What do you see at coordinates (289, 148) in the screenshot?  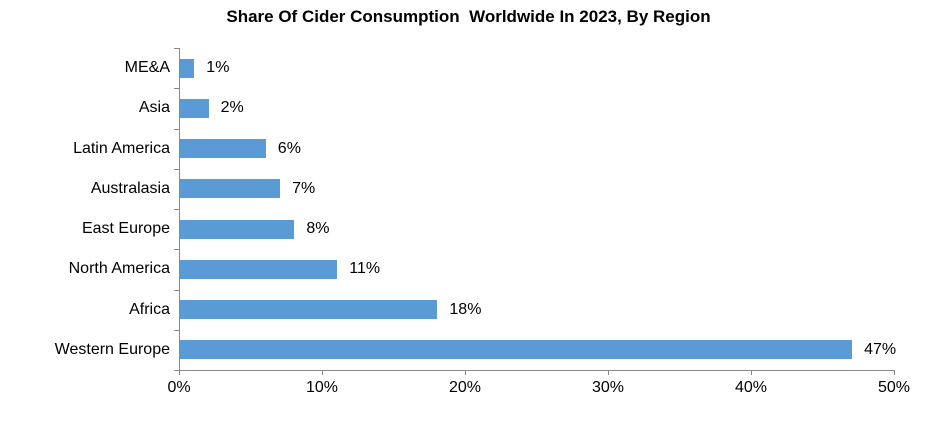 I see `bar-value-label: 6%` at bounding box center [289, 148].